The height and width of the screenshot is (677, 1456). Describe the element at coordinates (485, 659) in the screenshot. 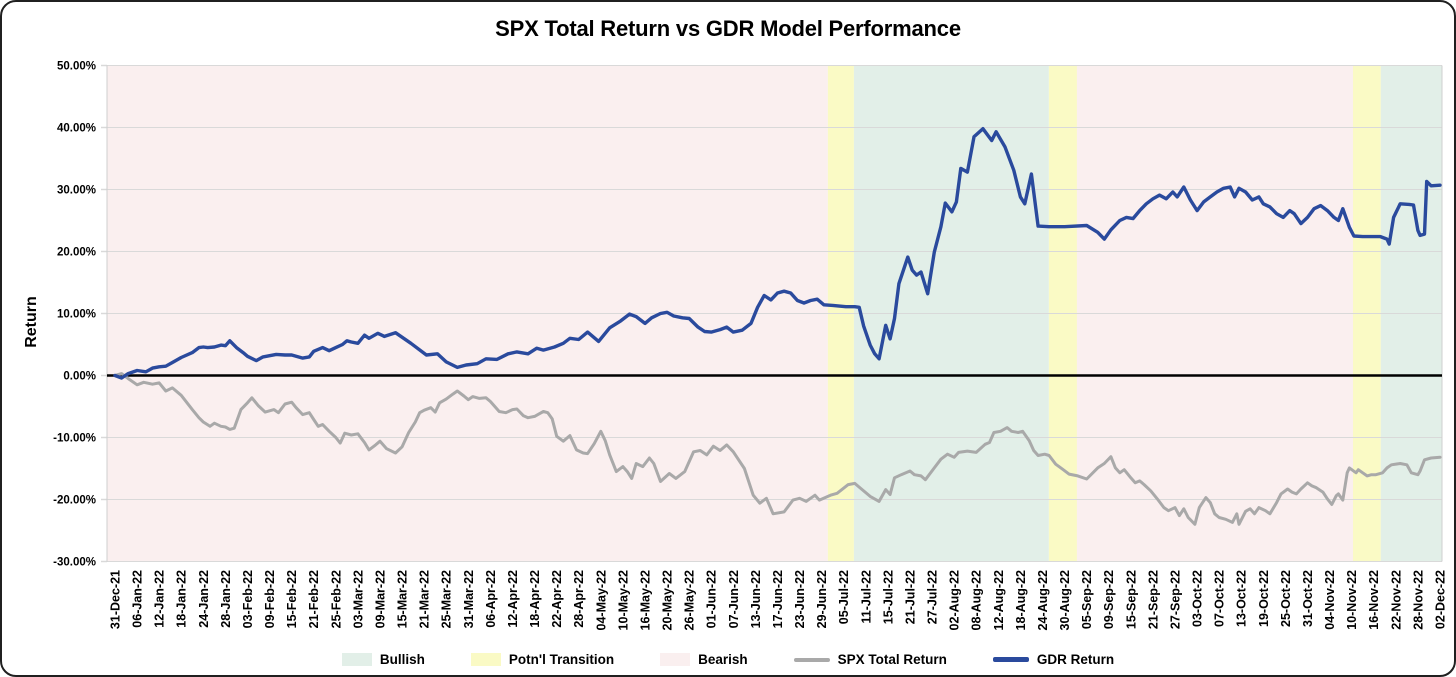

I see `legend-swatch-transition` at that location.